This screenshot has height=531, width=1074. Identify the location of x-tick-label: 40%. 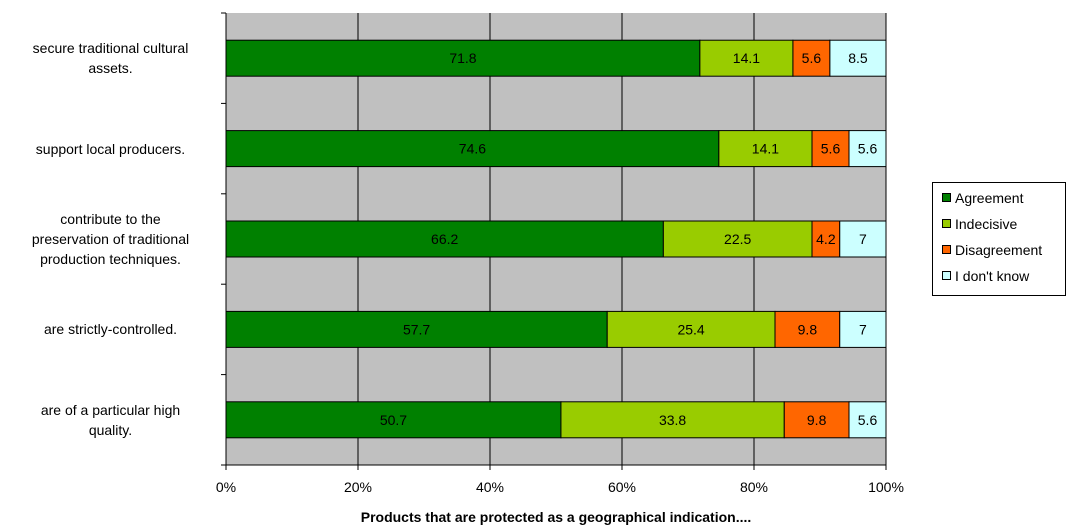
(490, 487).